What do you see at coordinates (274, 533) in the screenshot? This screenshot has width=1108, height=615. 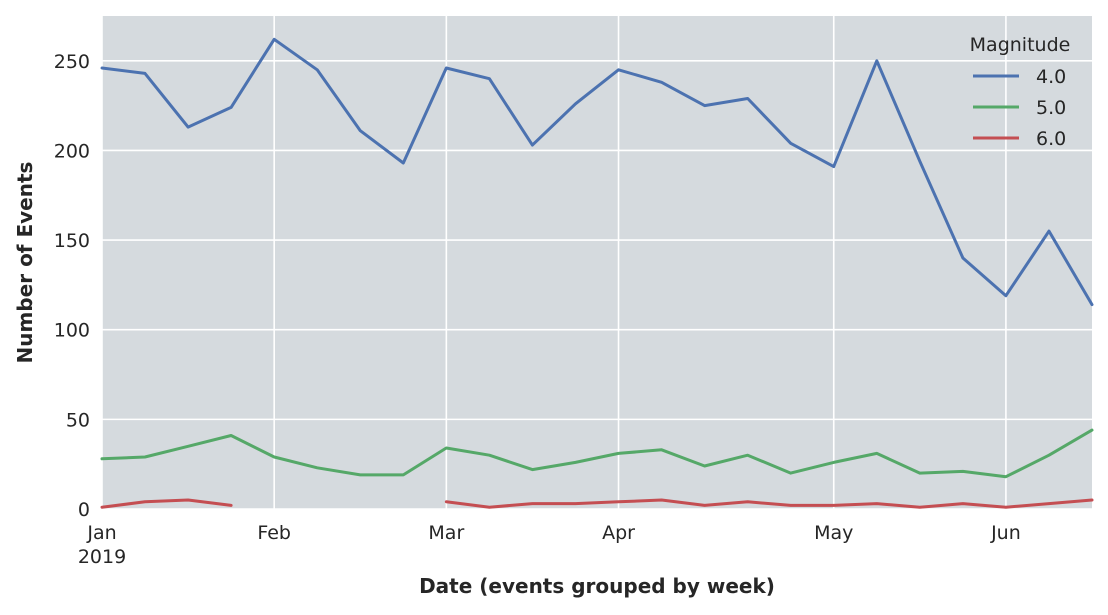 I see `x-tick-label: Feb` at bounding box center [274, 533].